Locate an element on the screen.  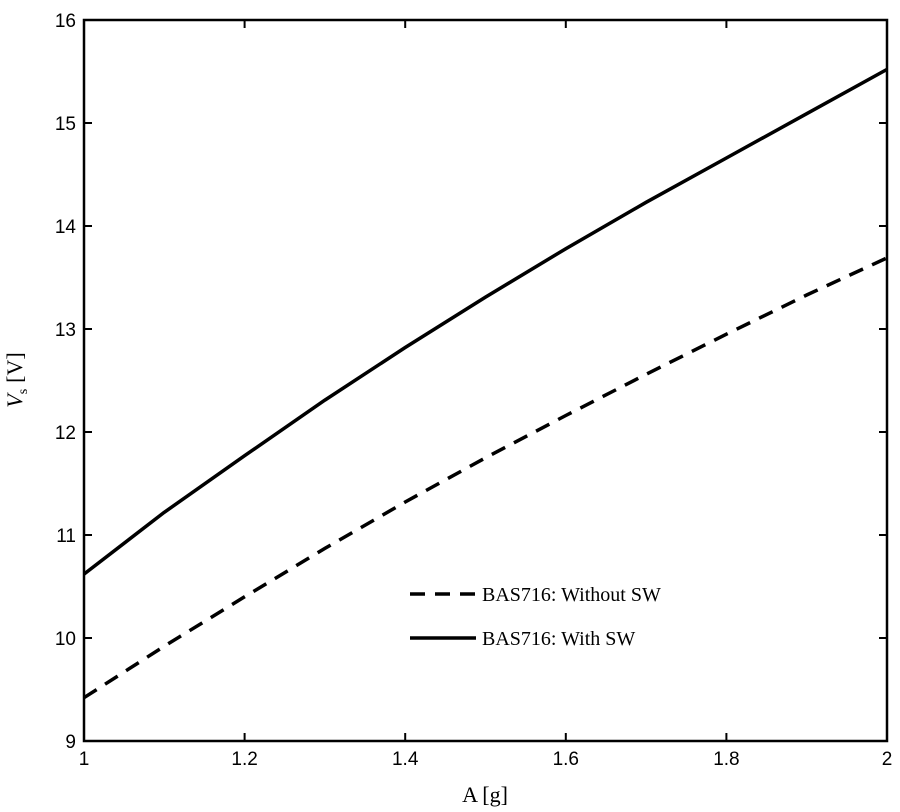
y-tick-label: 11 is located at coordinates (66, 536).